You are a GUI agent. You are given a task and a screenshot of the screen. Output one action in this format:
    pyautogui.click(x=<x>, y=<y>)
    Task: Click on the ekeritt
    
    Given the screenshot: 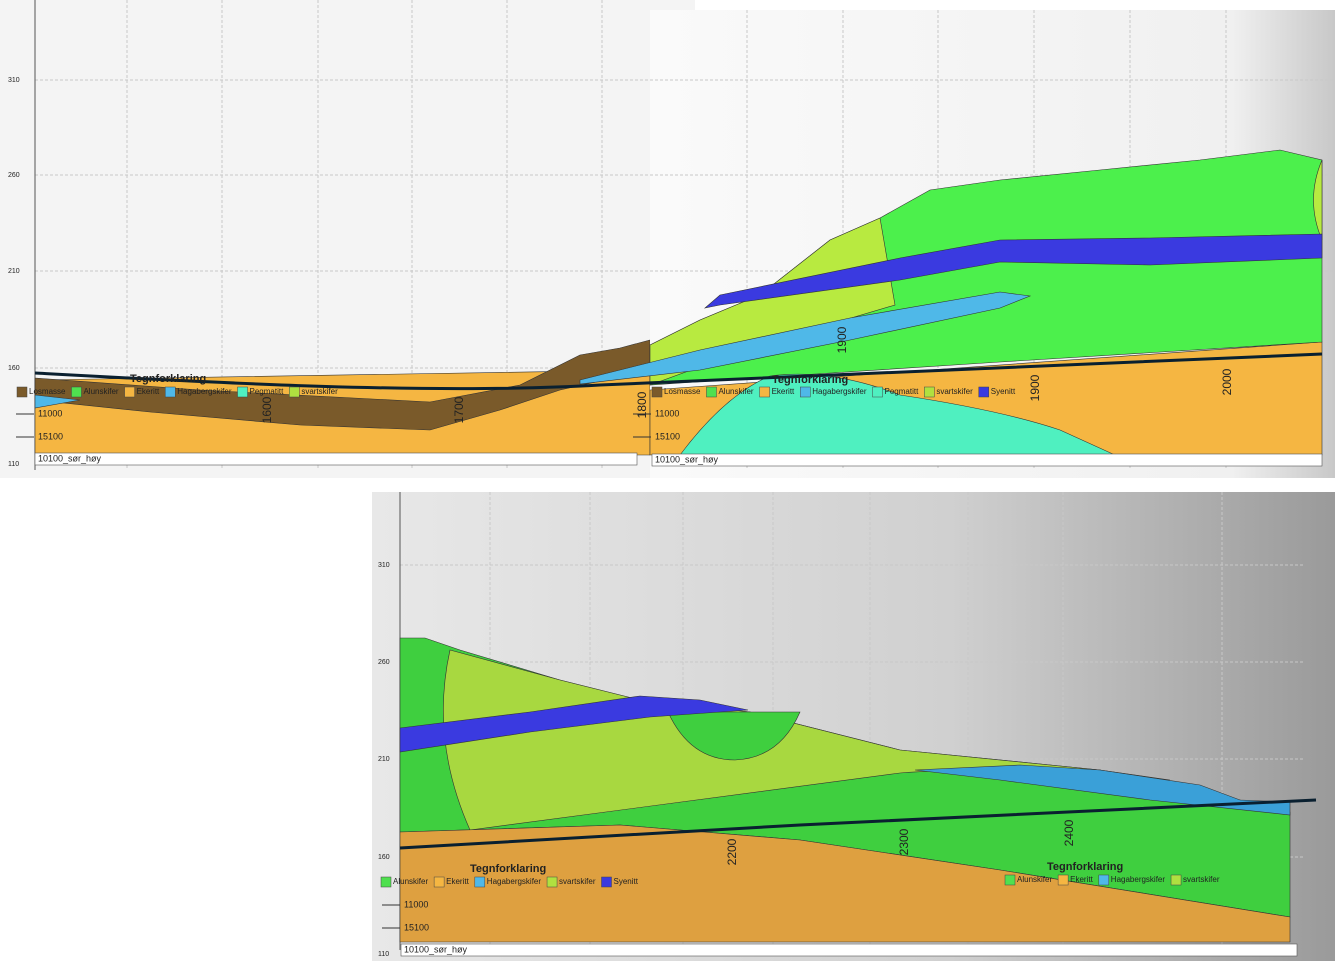 What is the action you would take?
    pyautogui.click(x=845, y=883)
    